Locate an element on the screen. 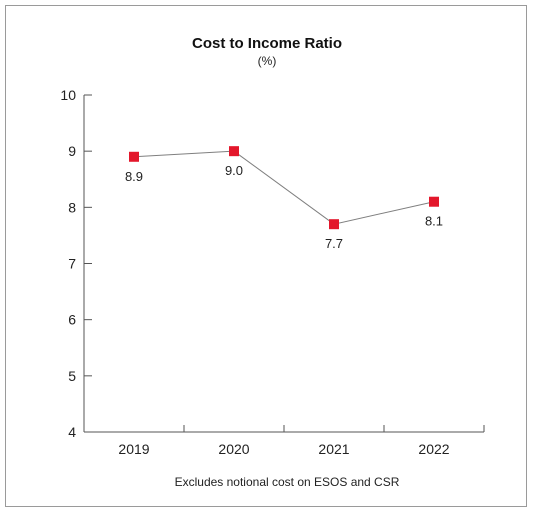 The width and height of the screenshot is (534, 514). x-tick-label: 2020 is located at coordinates (233, 449).